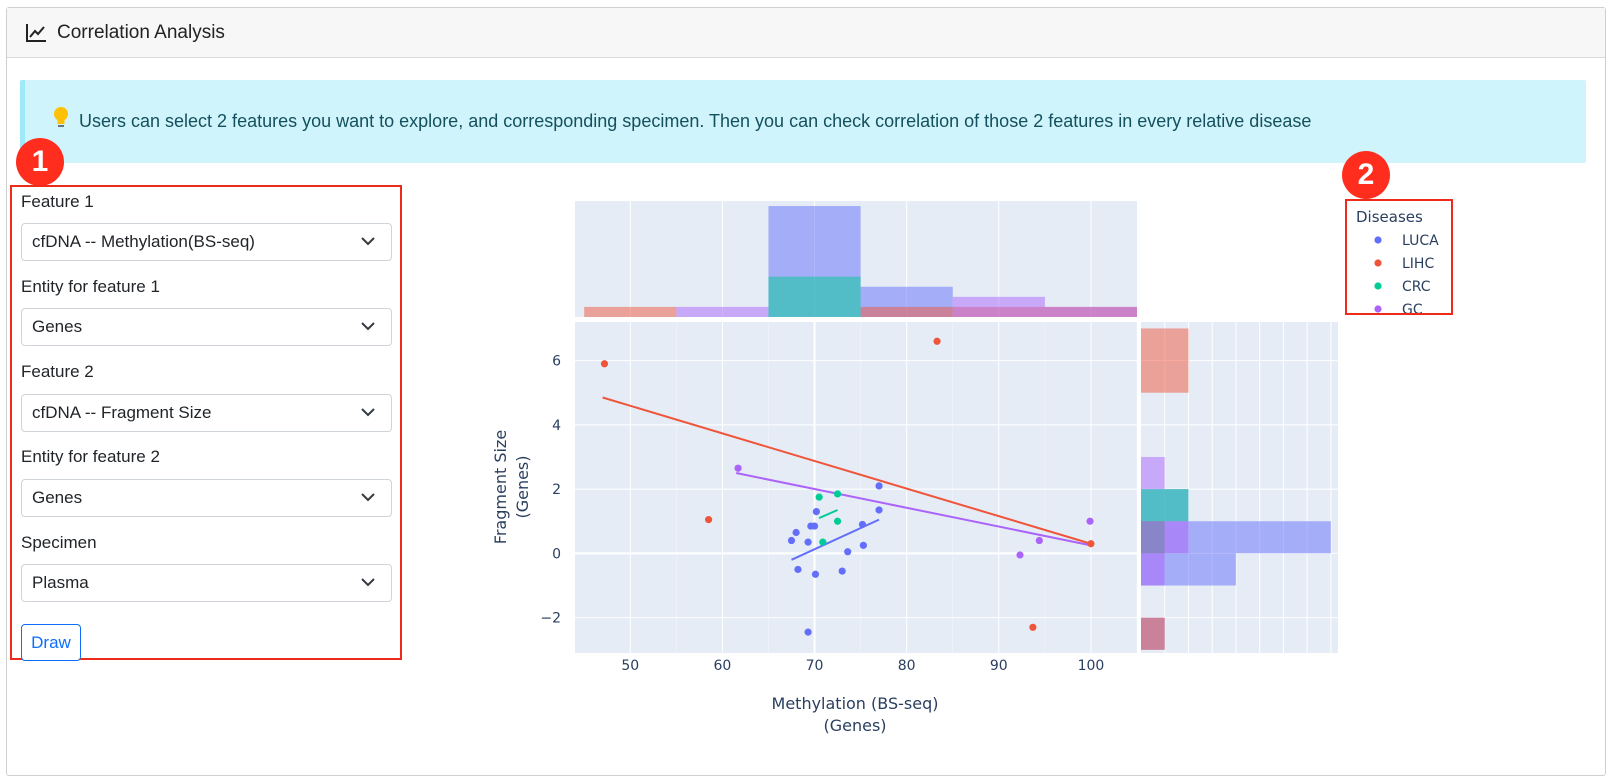 The width and height of the screenshot is (1612, 782). Describe the element at coordinates (1378, 309) in the screenshot. I see `legend-marker-gc` at that location.